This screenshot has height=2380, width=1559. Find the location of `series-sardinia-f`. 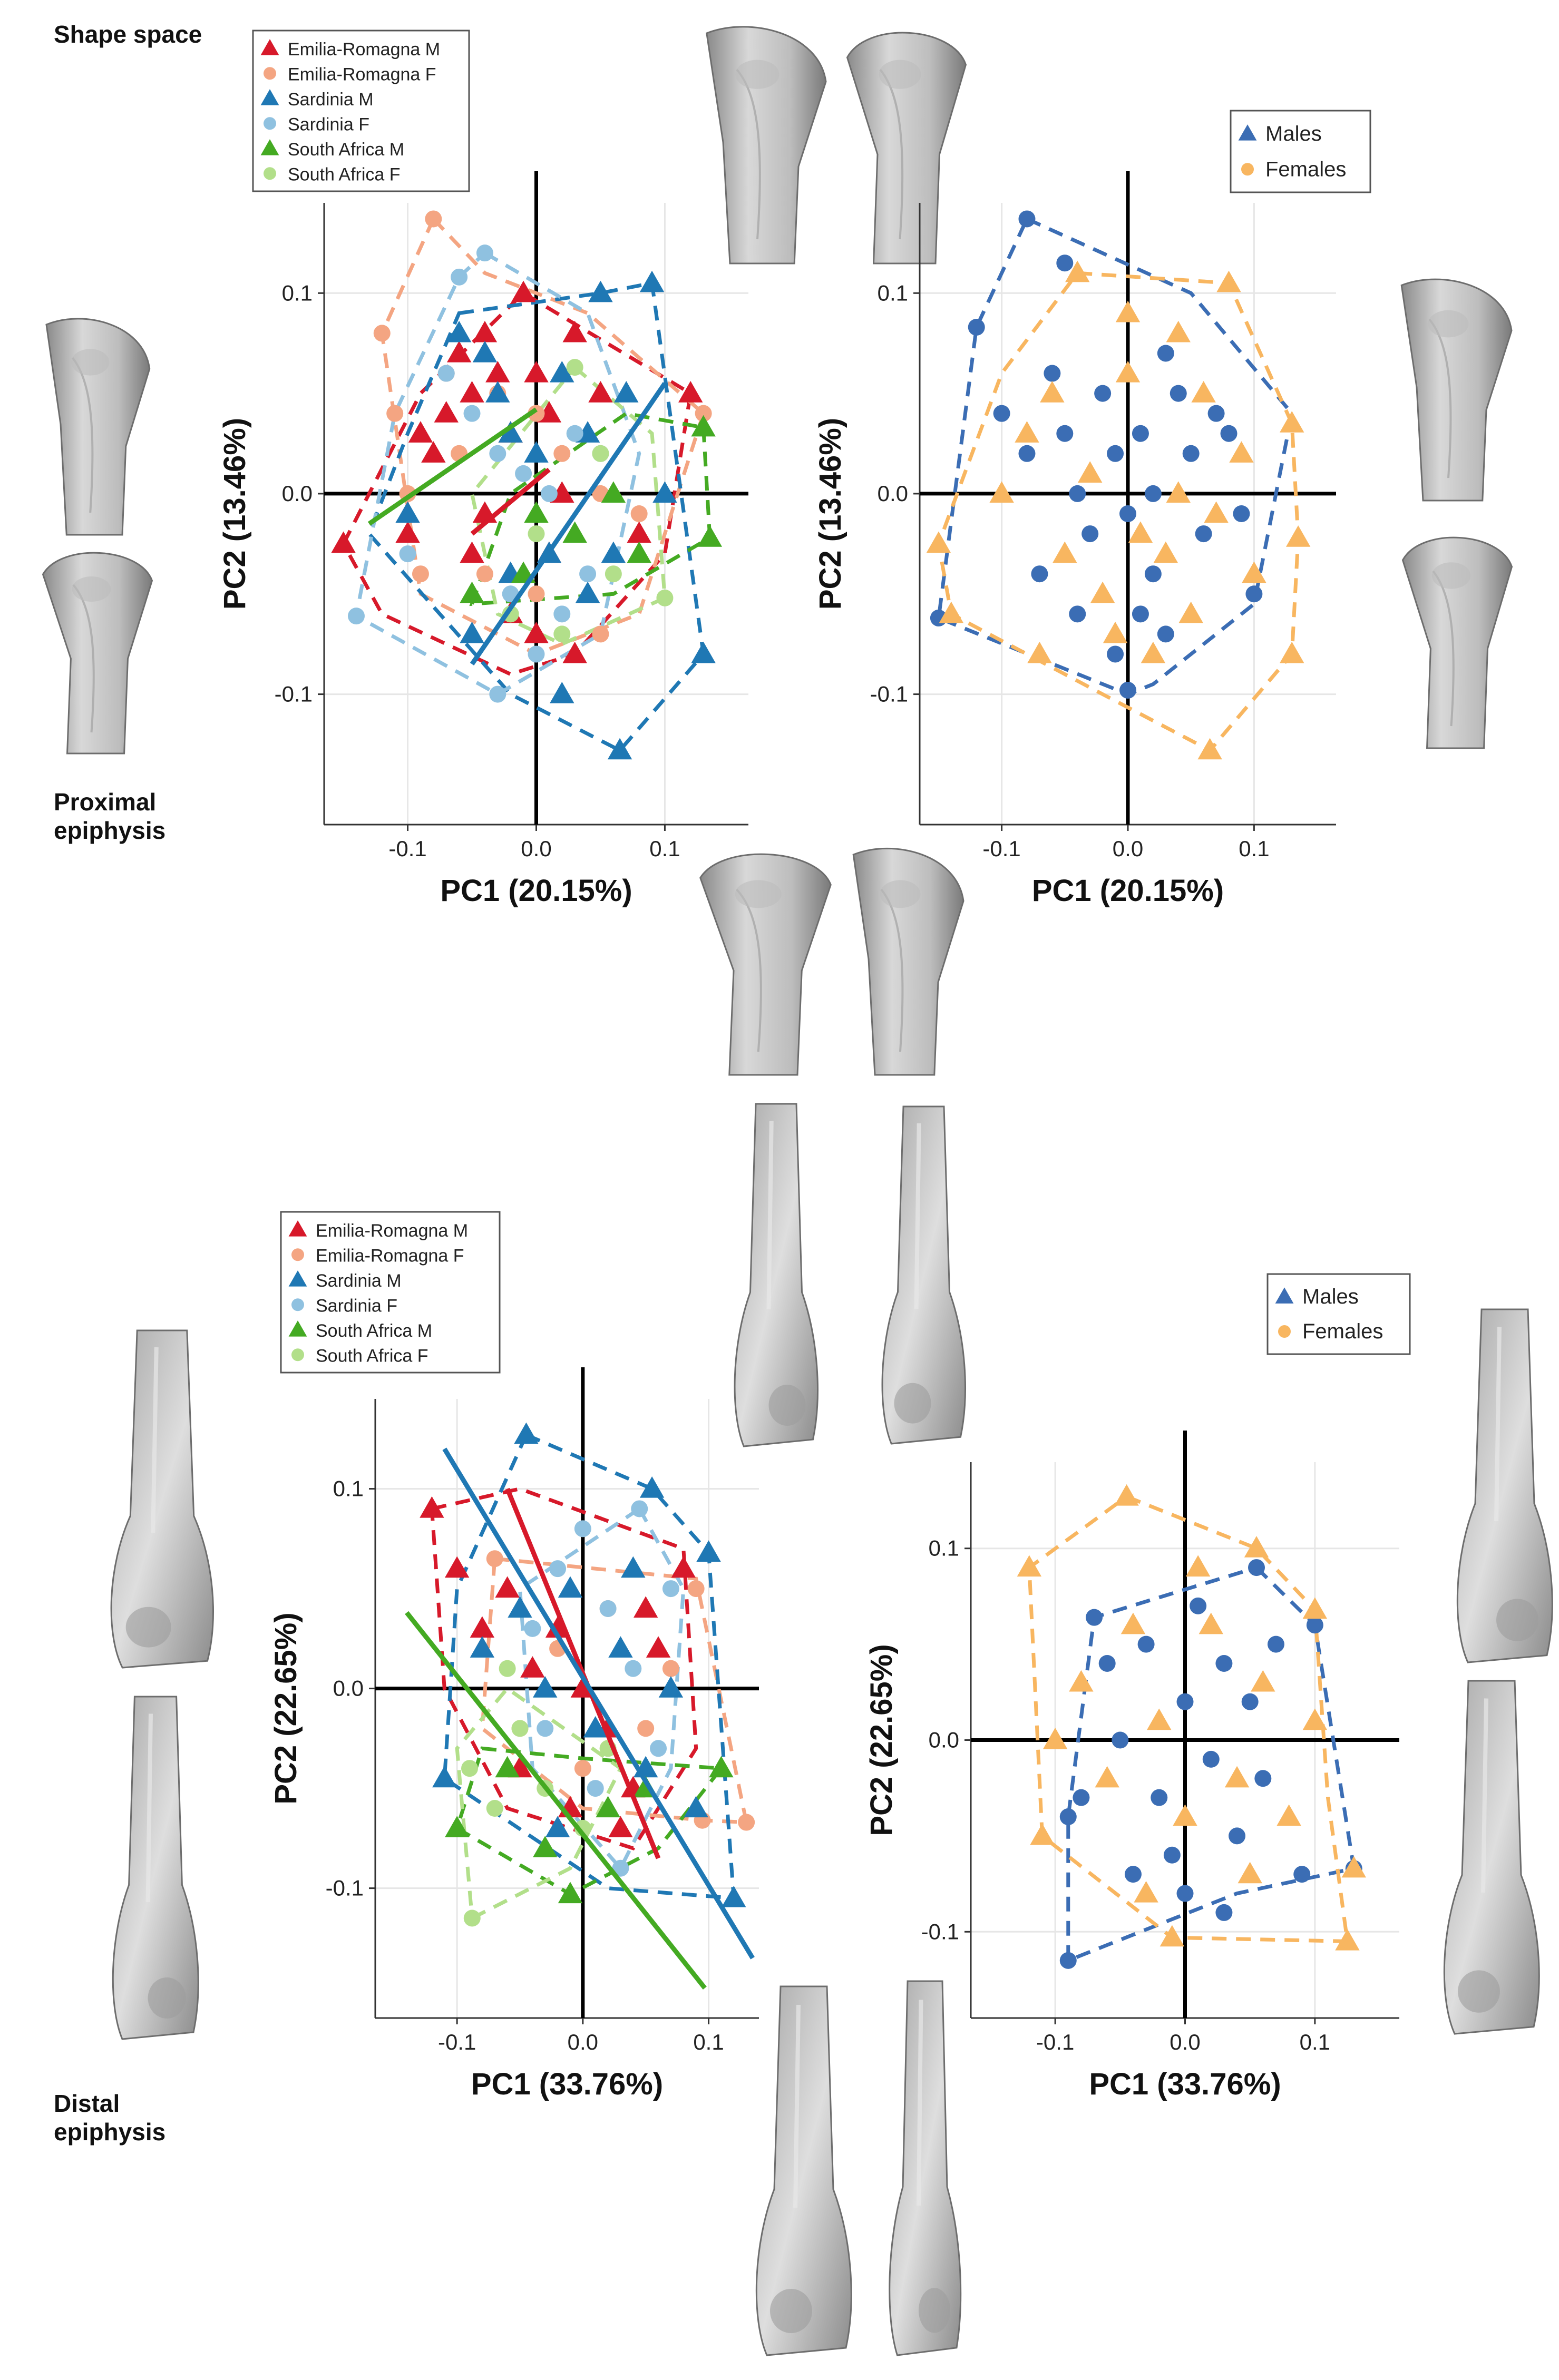

series-sardinia-f is located at coordinates (601, 1688).